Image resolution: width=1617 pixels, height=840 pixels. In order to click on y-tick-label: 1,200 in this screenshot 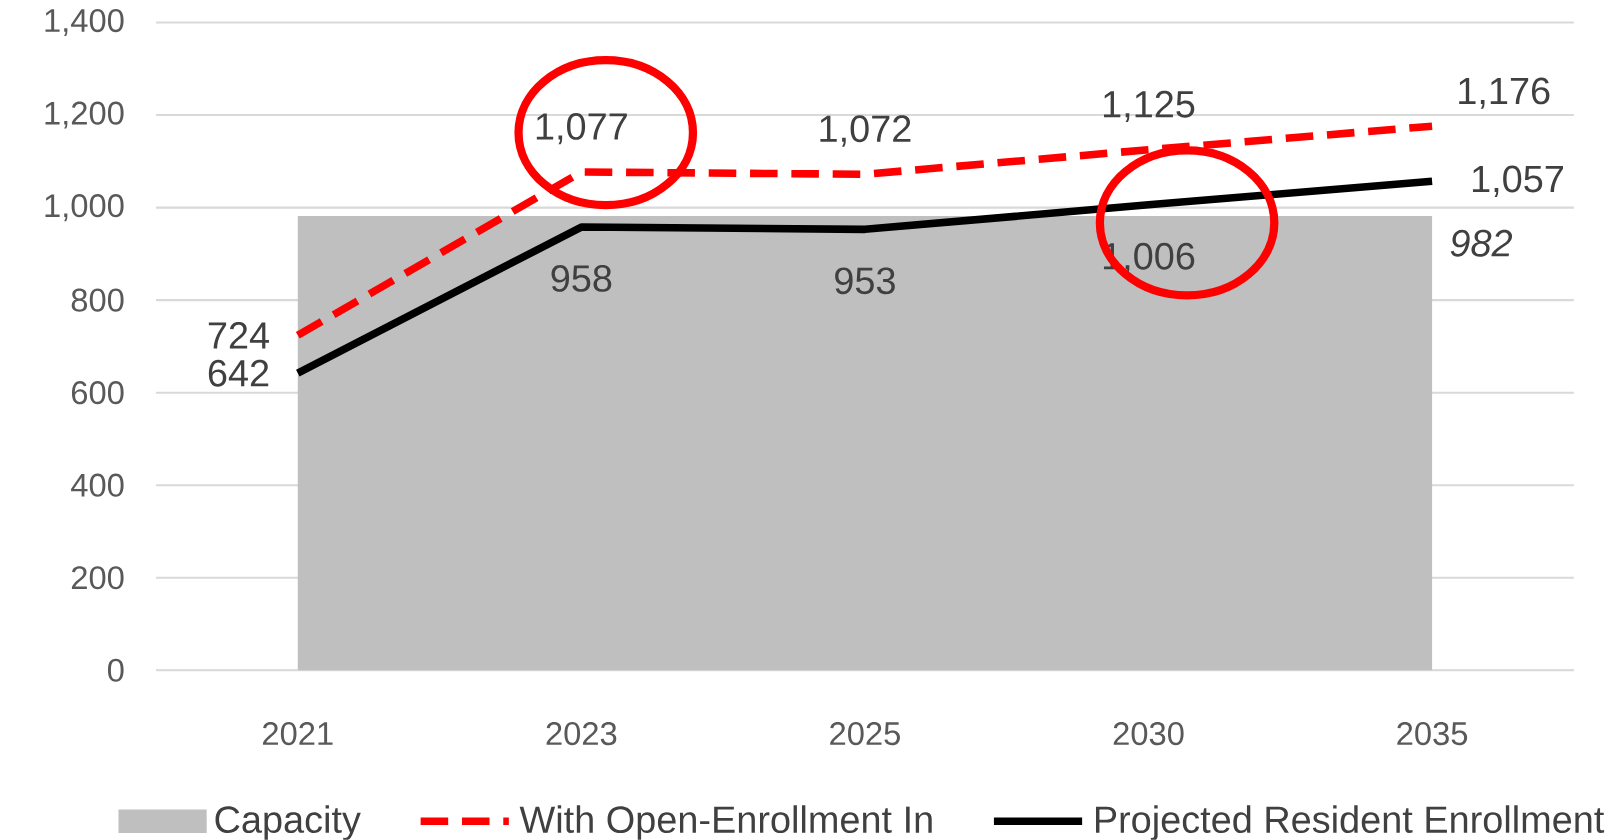, I will do `click(84, 115)`.